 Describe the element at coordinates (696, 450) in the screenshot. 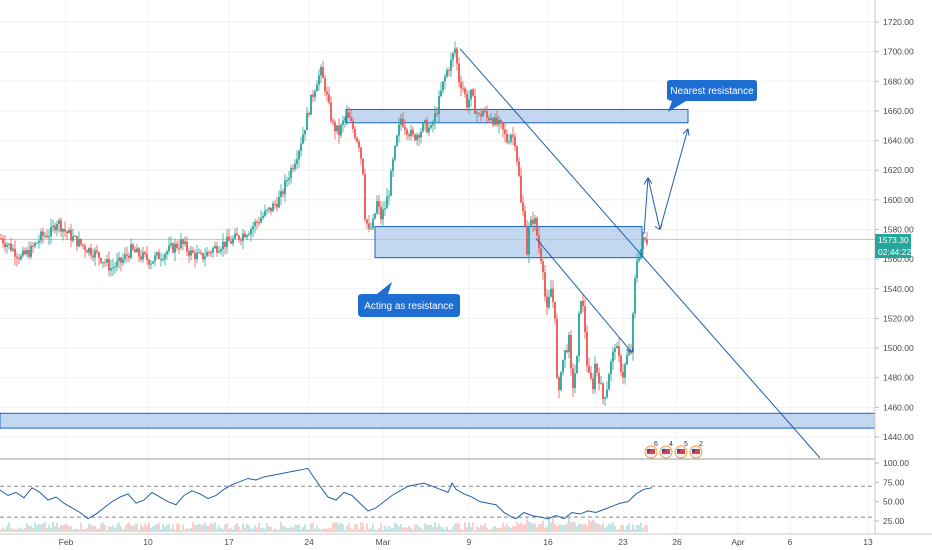

I see `event-flag-icon: 2` at that location.